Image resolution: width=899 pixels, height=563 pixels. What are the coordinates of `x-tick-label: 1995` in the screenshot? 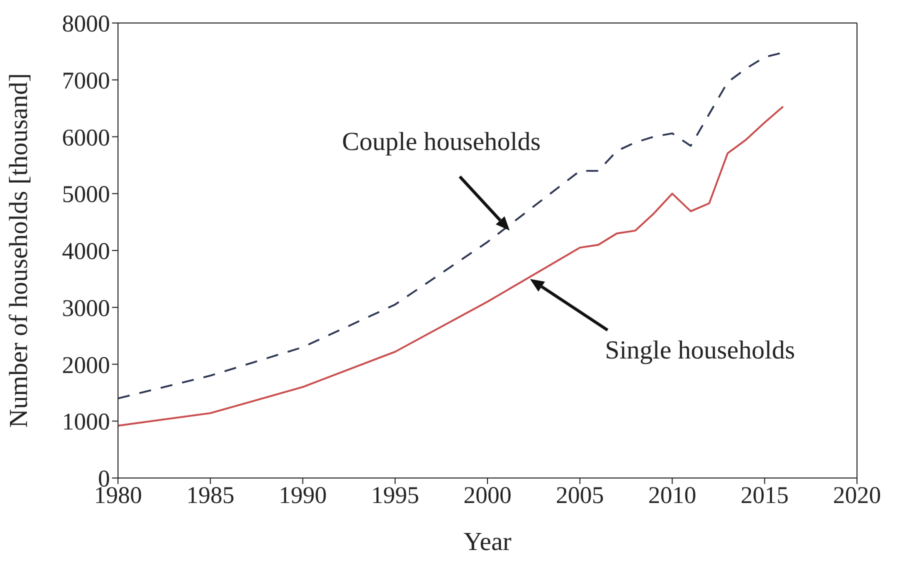 It's located at (395, 496).